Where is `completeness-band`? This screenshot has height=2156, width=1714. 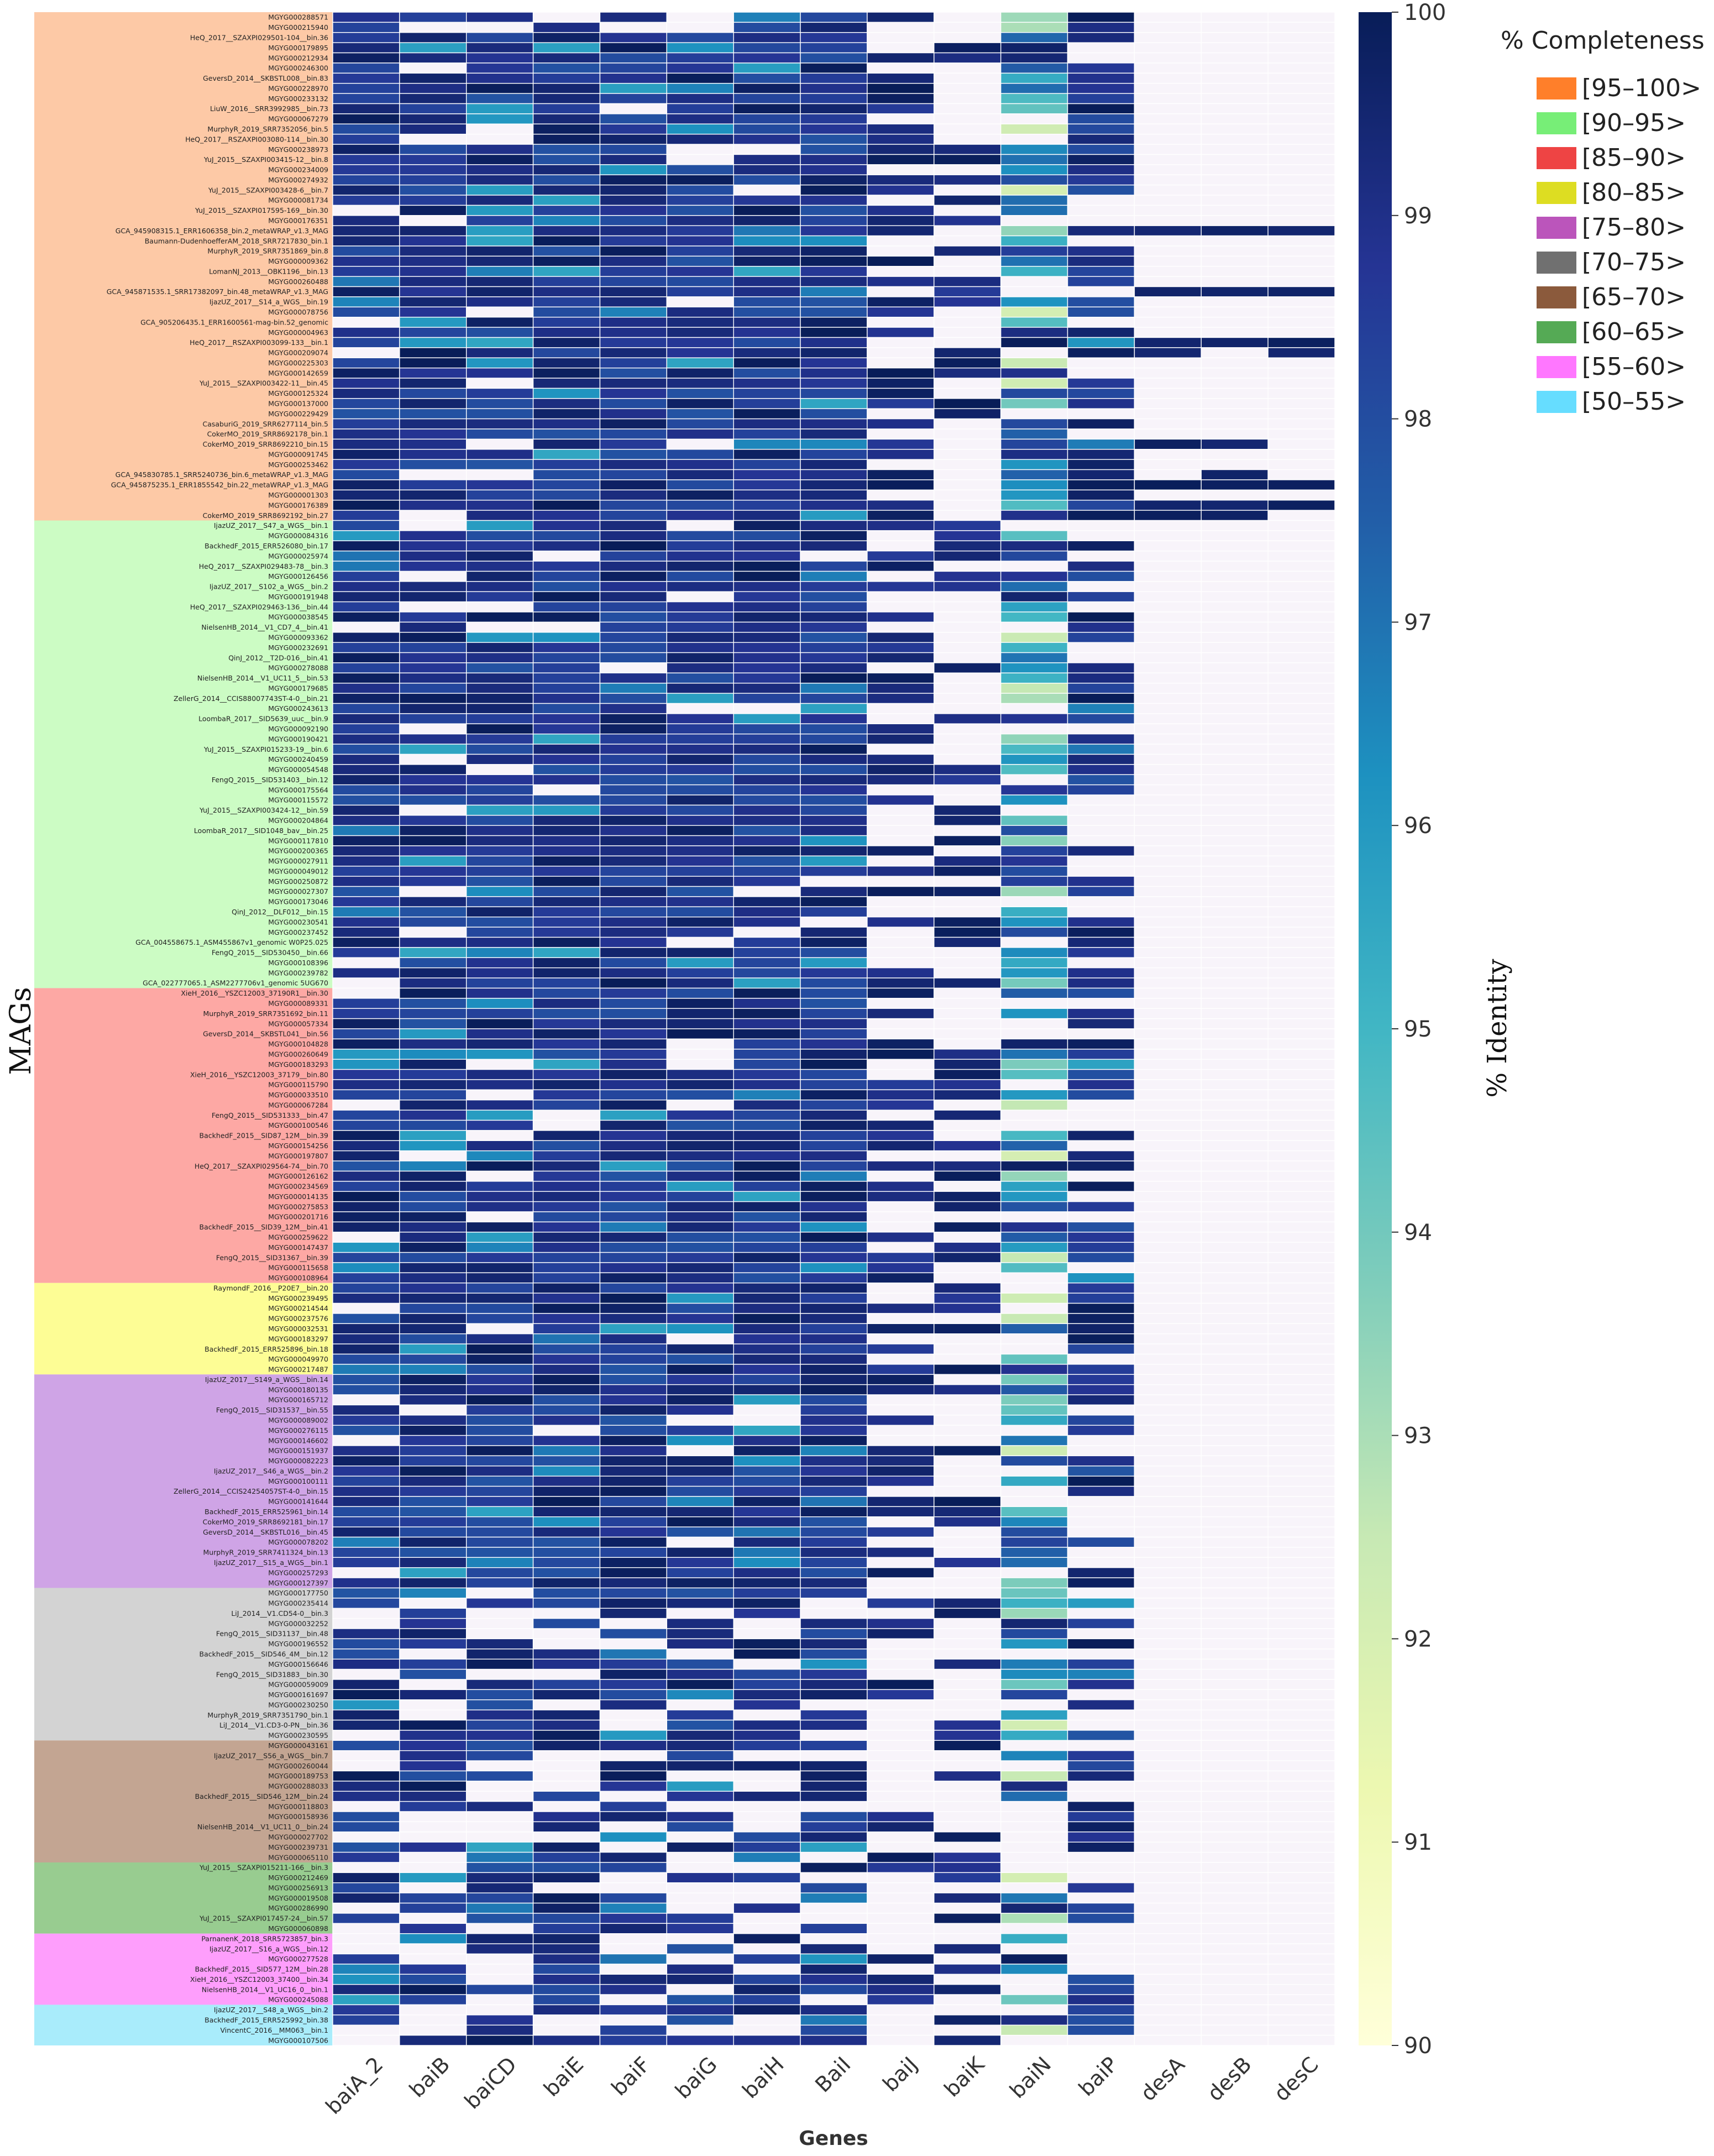
completeness-band is located at coordinates (183, 1801).